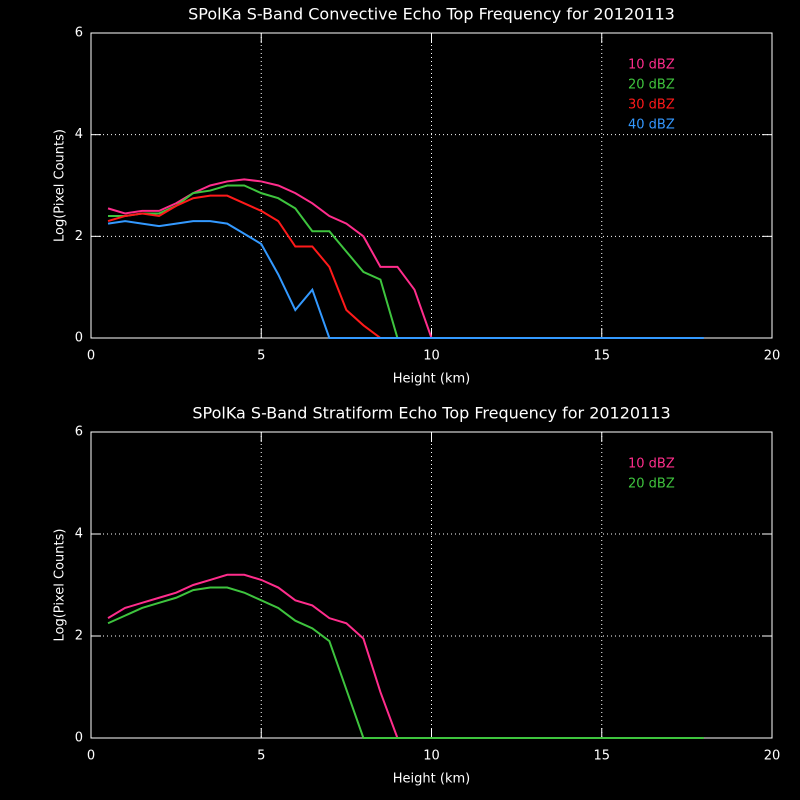 The height and width of the screenshot is (800, 800). I want to click on legend-label: 30 dBZ, so click(651, 105).